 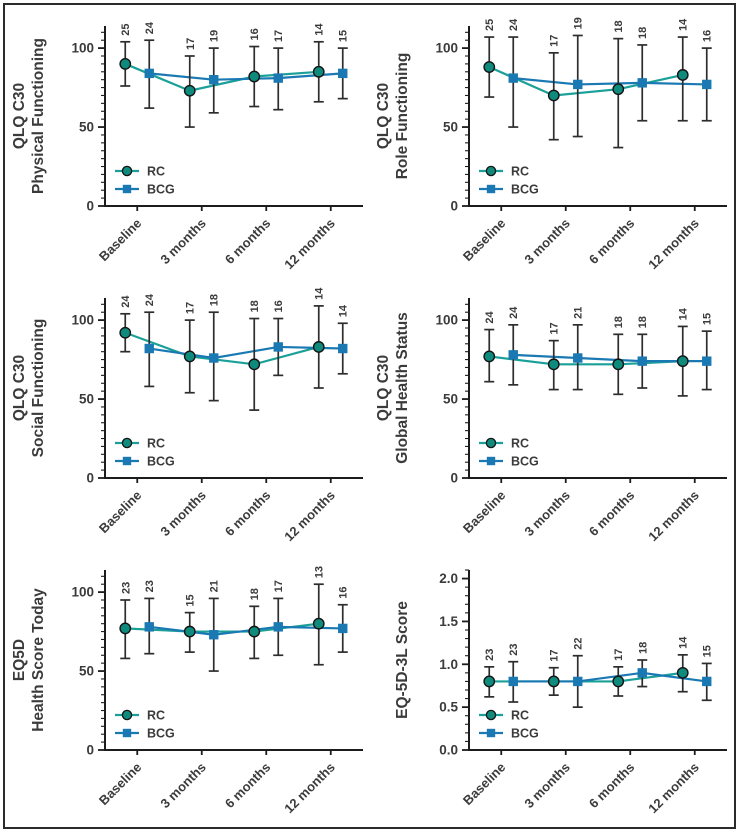 What do you see at coordinates (402, 116) in the screenshot?
I see `y-axis-title: Role Functioning` at bounding box center [402, 116].